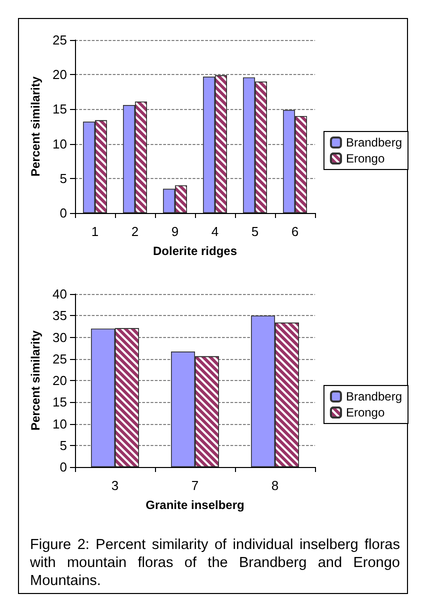 Image resolution: width=426 pixels, height=614 pixels. I want to click on x-tick-label: 8, so click(275, 485).